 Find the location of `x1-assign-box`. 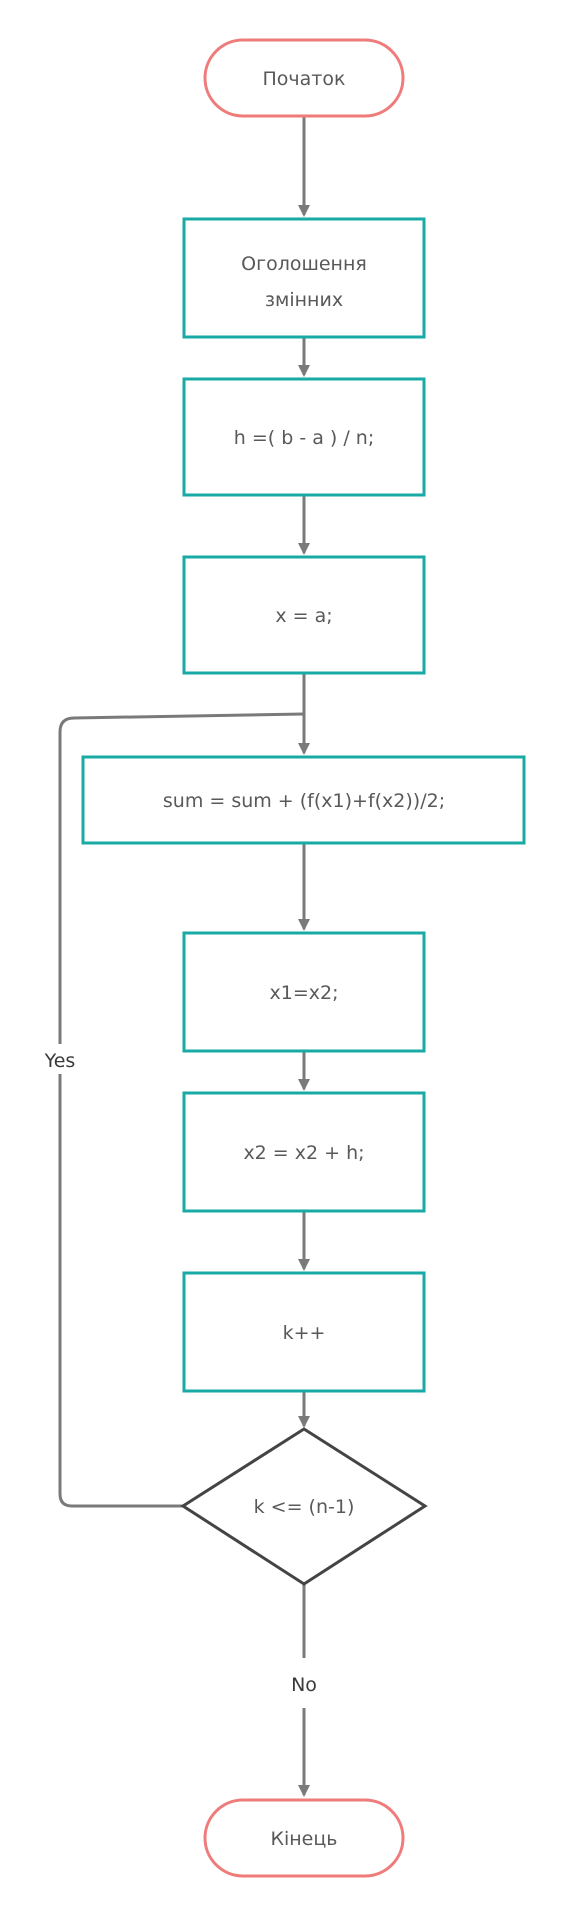

x1-assign-box is located at coordinates (304, 992).